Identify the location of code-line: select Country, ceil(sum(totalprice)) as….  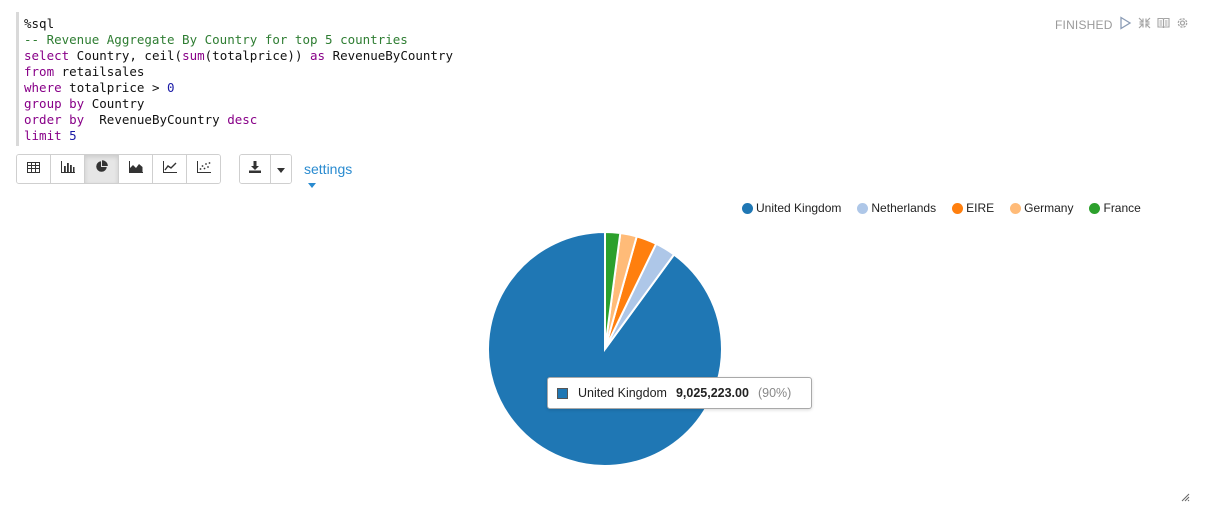
(238, 56).